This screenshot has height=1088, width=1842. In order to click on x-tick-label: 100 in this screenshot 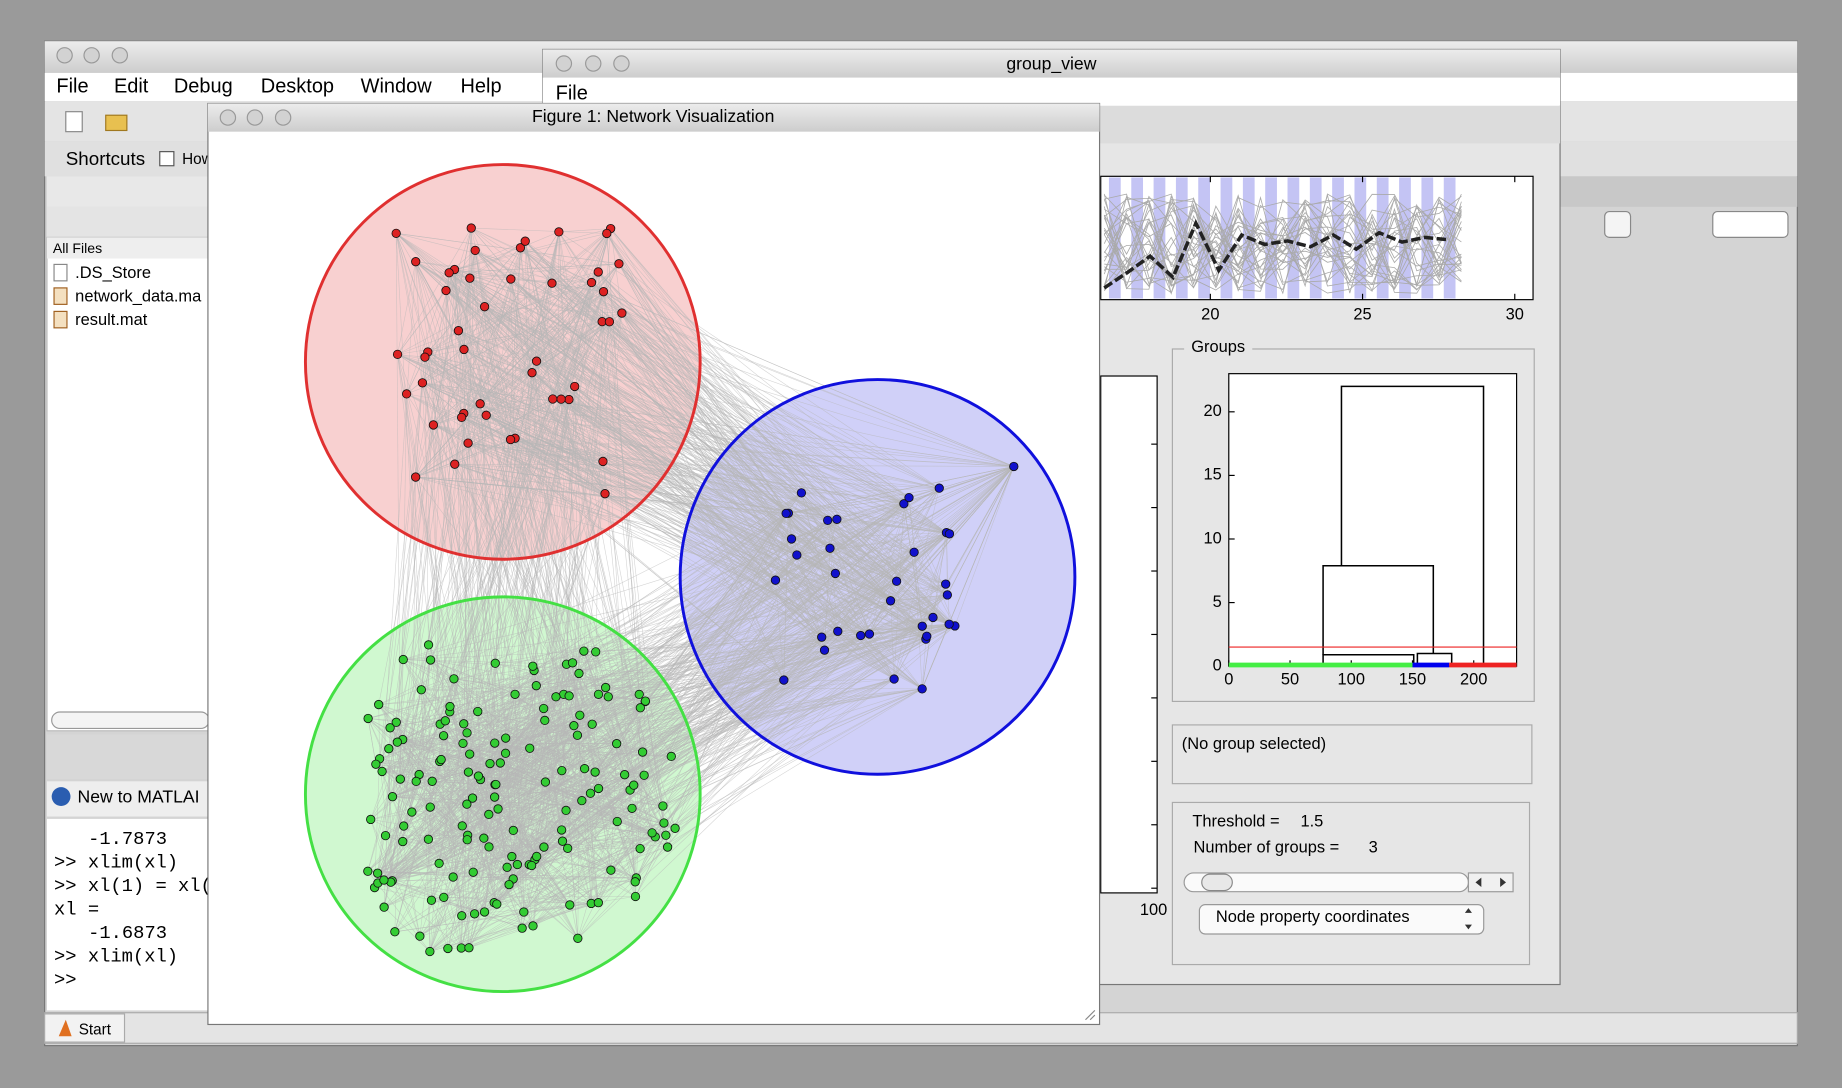, I will do `click(1351, 680)`.